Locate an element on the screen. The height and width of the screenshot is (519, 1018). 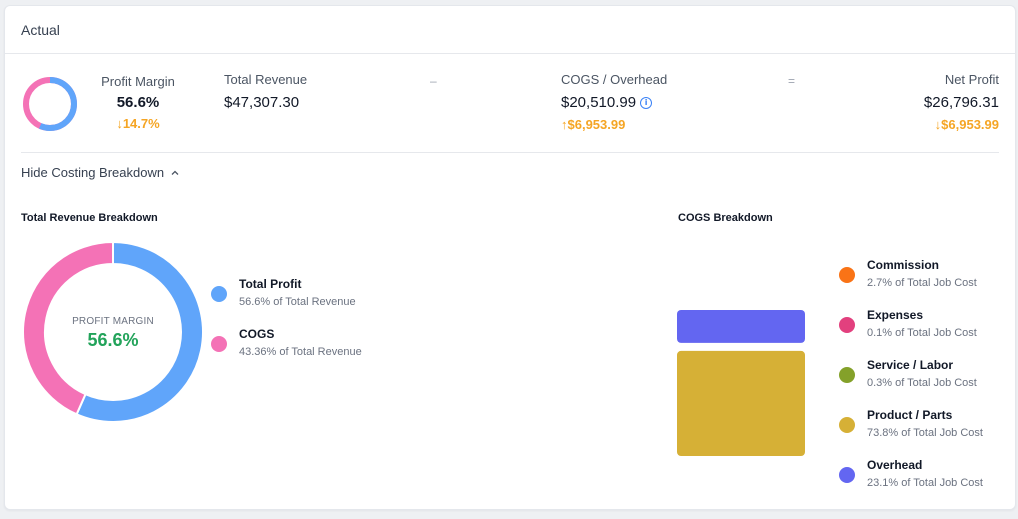
section-divider is located at coordinates (510, 152).